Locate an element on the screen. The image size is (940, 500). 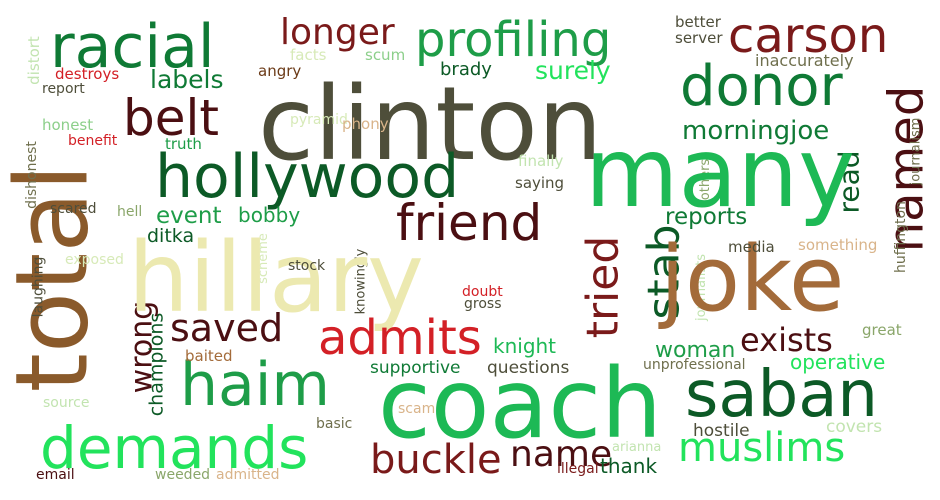
word-clinton: clinton is located at coordinates (430, 124).